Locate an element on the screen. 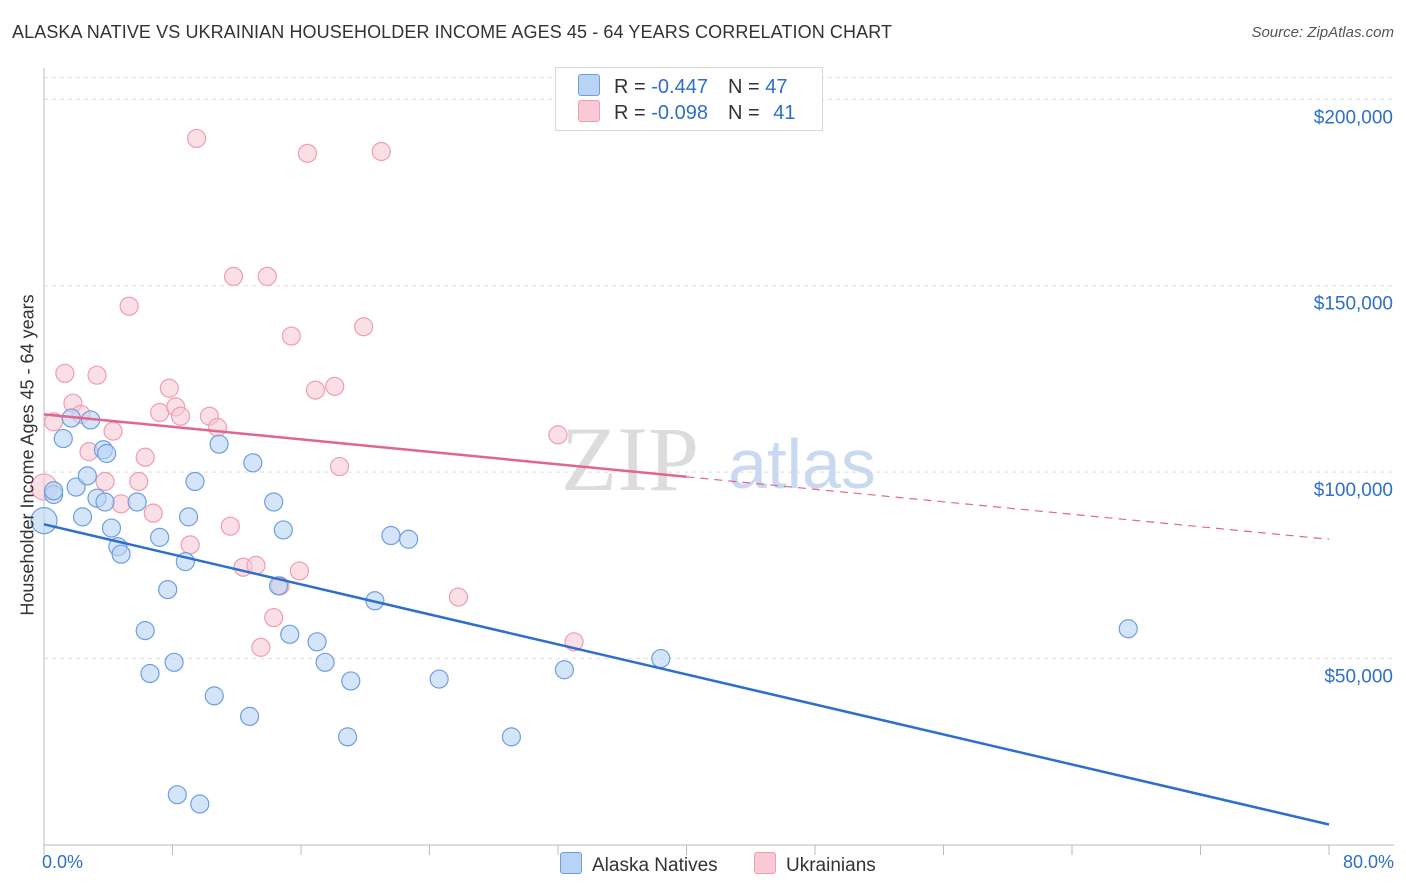 The image size is (1406, 892). legend-row-alaska: R = -0.447 N = 47 is located at coordinates (682, 87).